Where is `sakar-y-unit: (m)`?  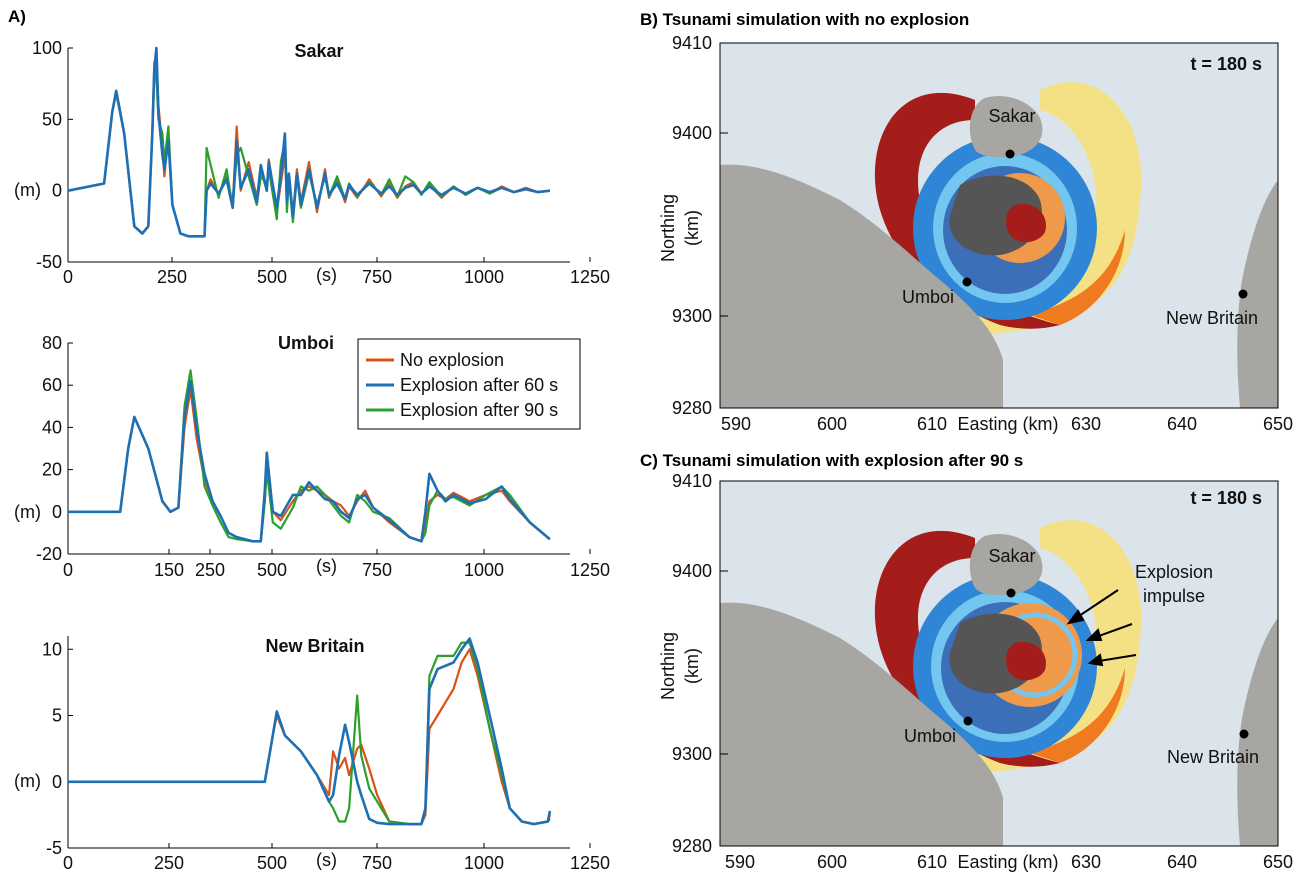 sakar-y-unit: (m) is located at coordinates (27, 190).